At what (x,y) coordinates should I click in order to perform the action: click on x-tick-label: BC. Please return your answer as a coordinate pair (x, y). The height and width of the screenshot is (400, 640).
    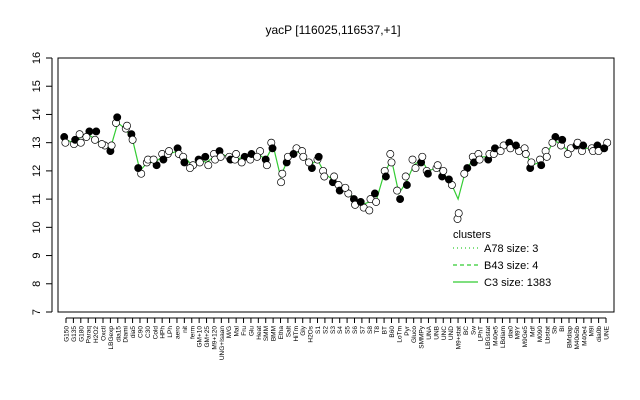
    Looking at the image, I should click on (466, 330).